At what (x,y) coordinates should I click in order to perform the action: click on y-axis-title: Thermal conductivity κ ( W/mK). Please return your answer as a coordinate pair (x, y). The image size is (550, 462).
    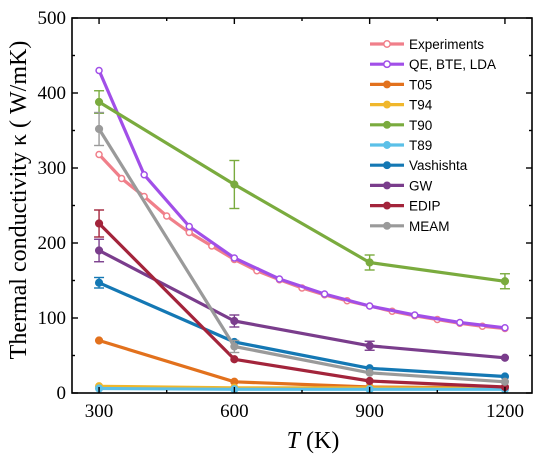
    Looking at the image, I should click on (19, 200).